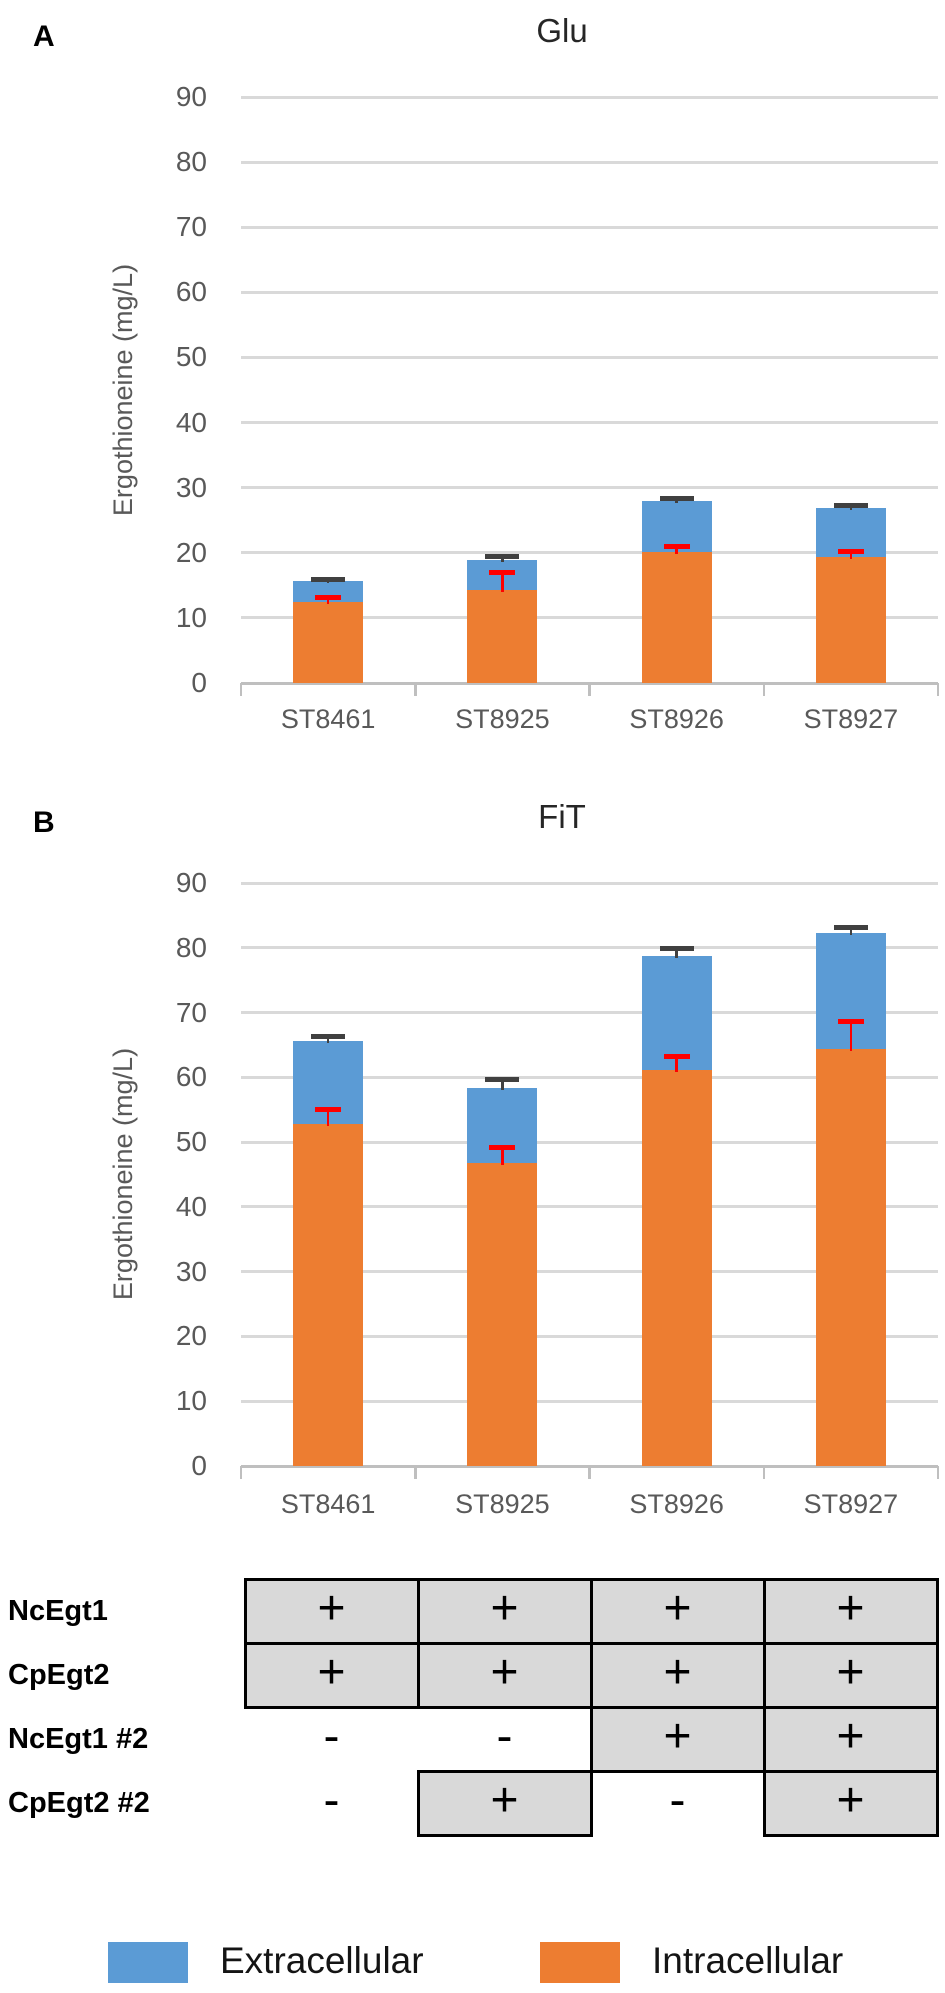 This screenshot has height=1993, width=945. Describe the element at coordinates (191, 1401) in the screenshot. I see `y-tick-label: 10` at that location.